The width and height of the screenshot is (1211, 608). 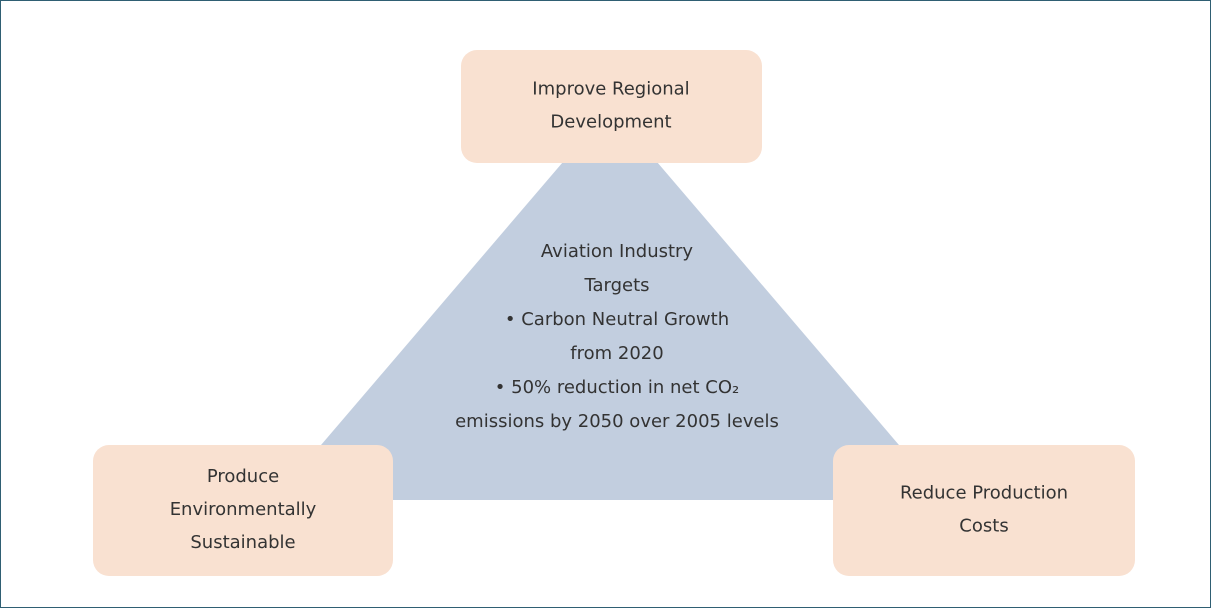 I want to click on node-label: Environmentally, so click(x=243, y=509).